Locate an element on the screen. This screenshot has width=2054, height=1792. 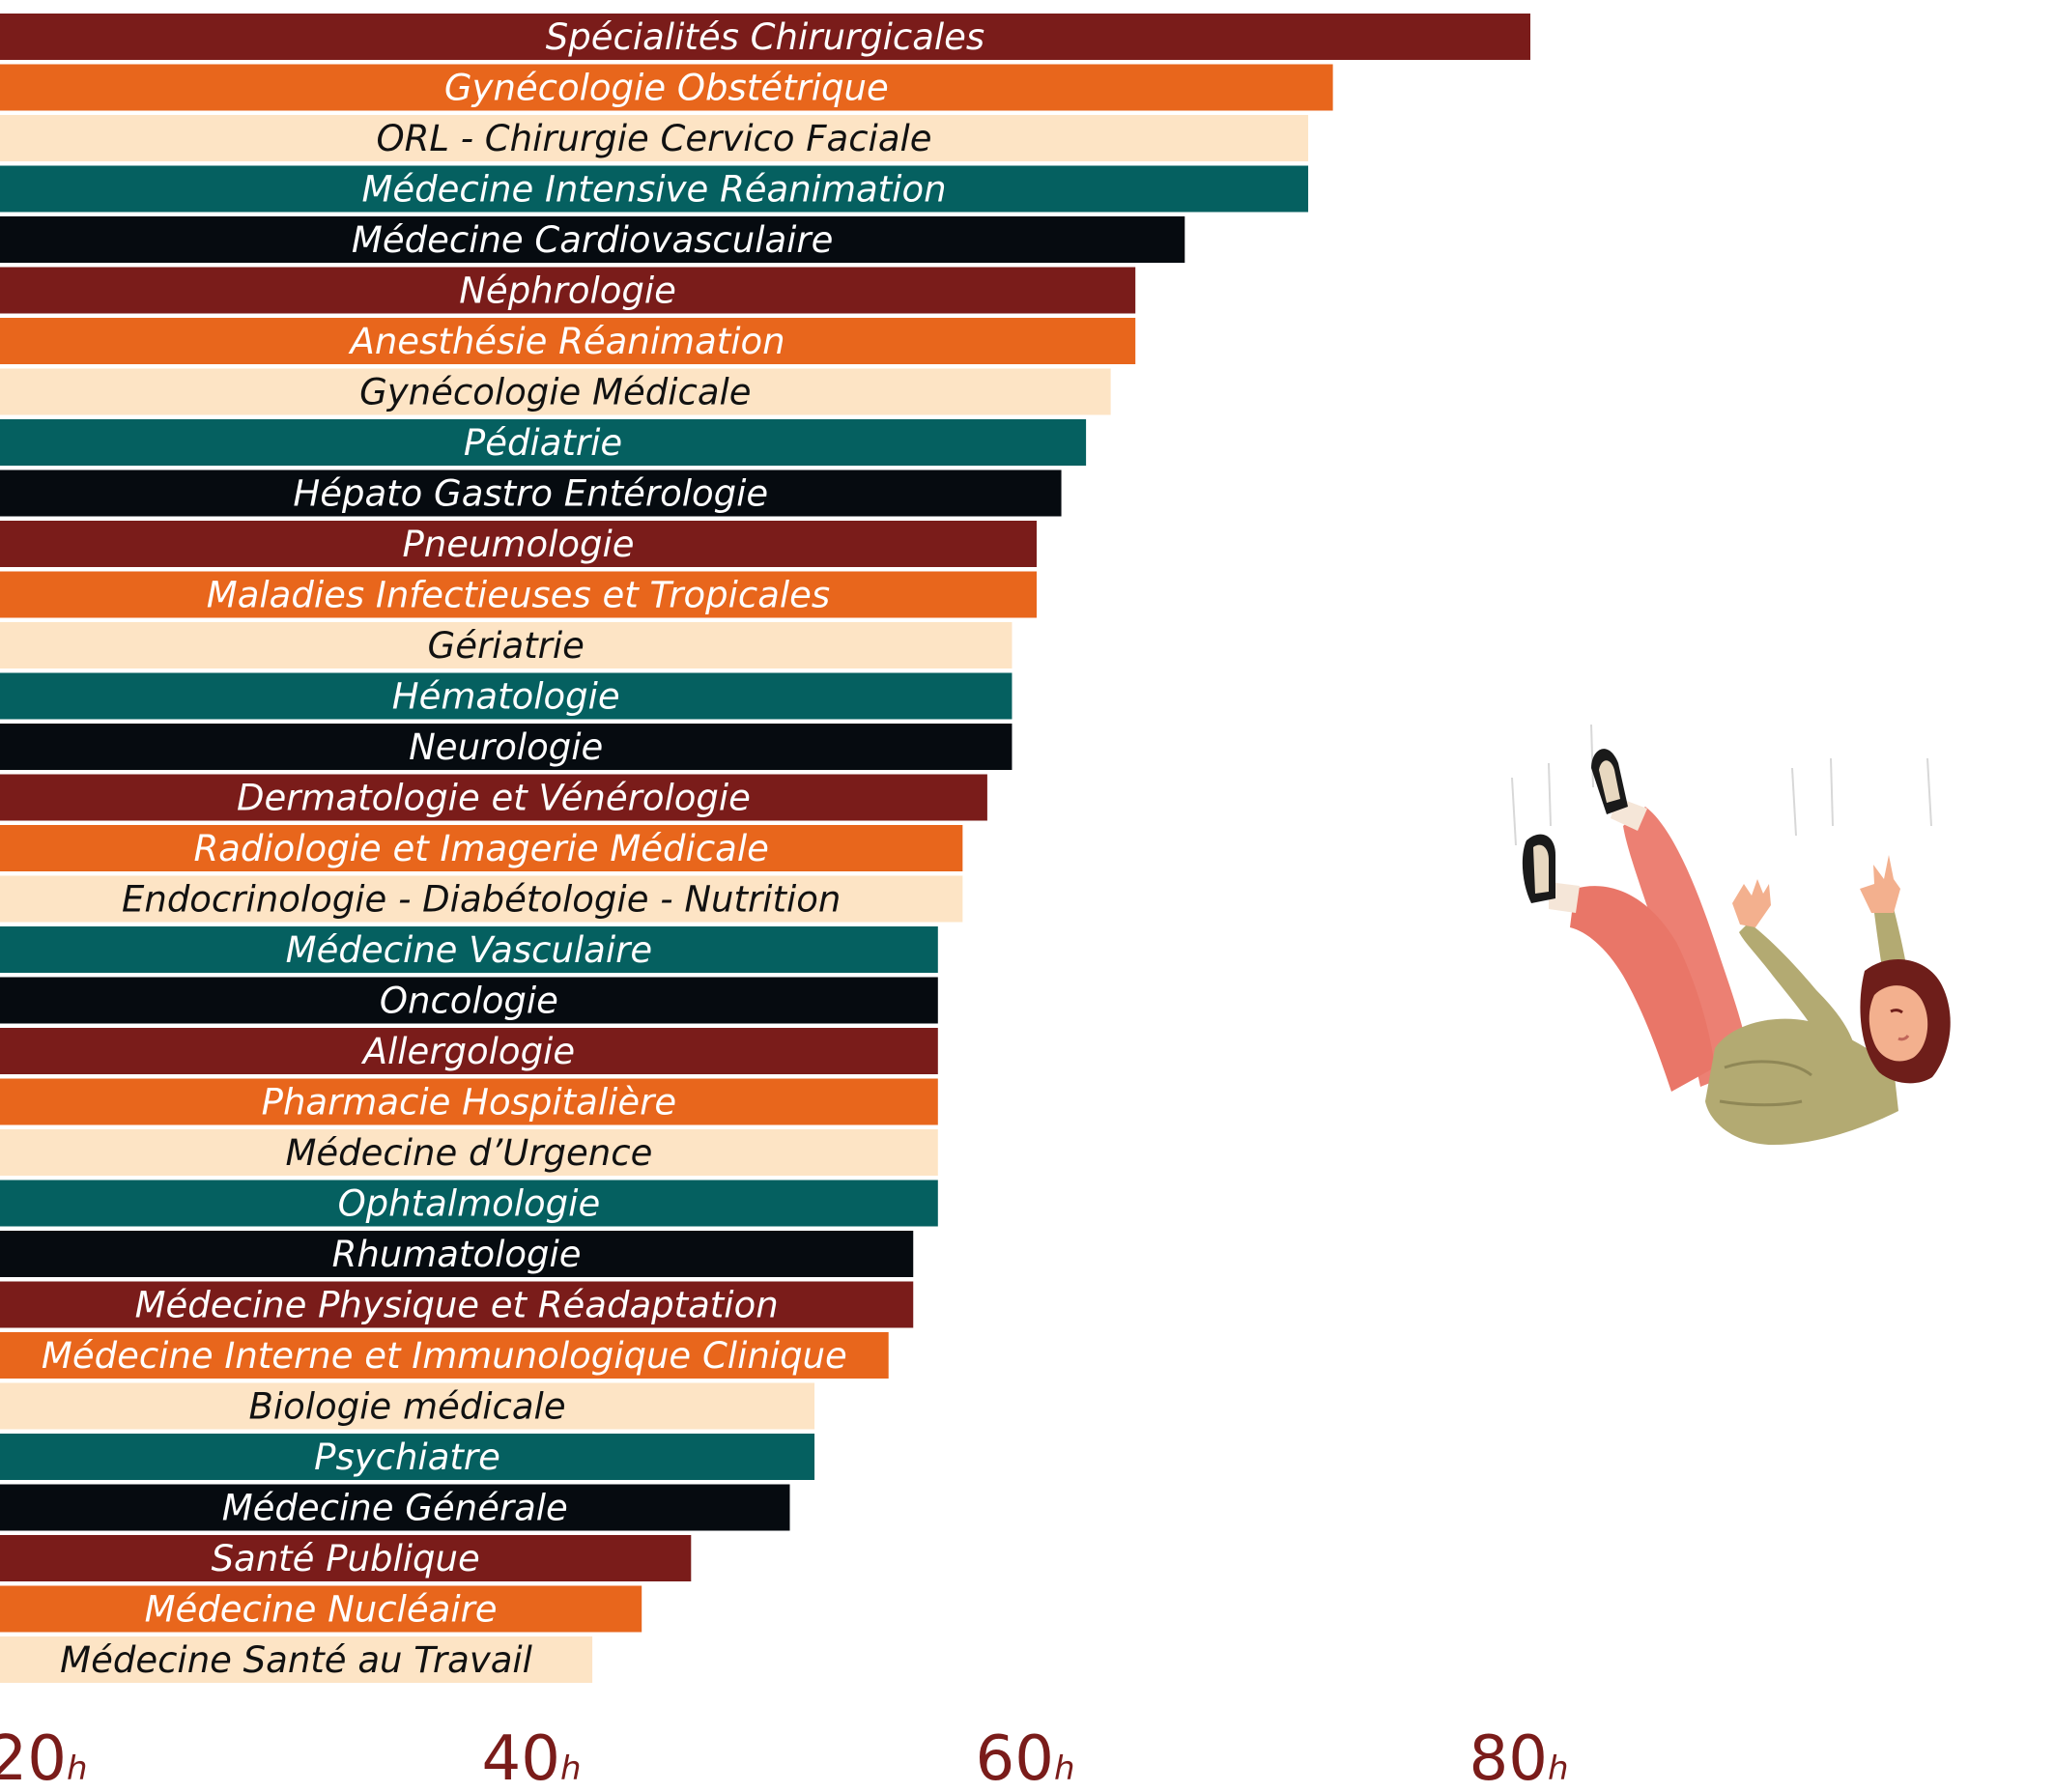
x-tick-label-3: 80h is located at coordinates (1519, 1757).